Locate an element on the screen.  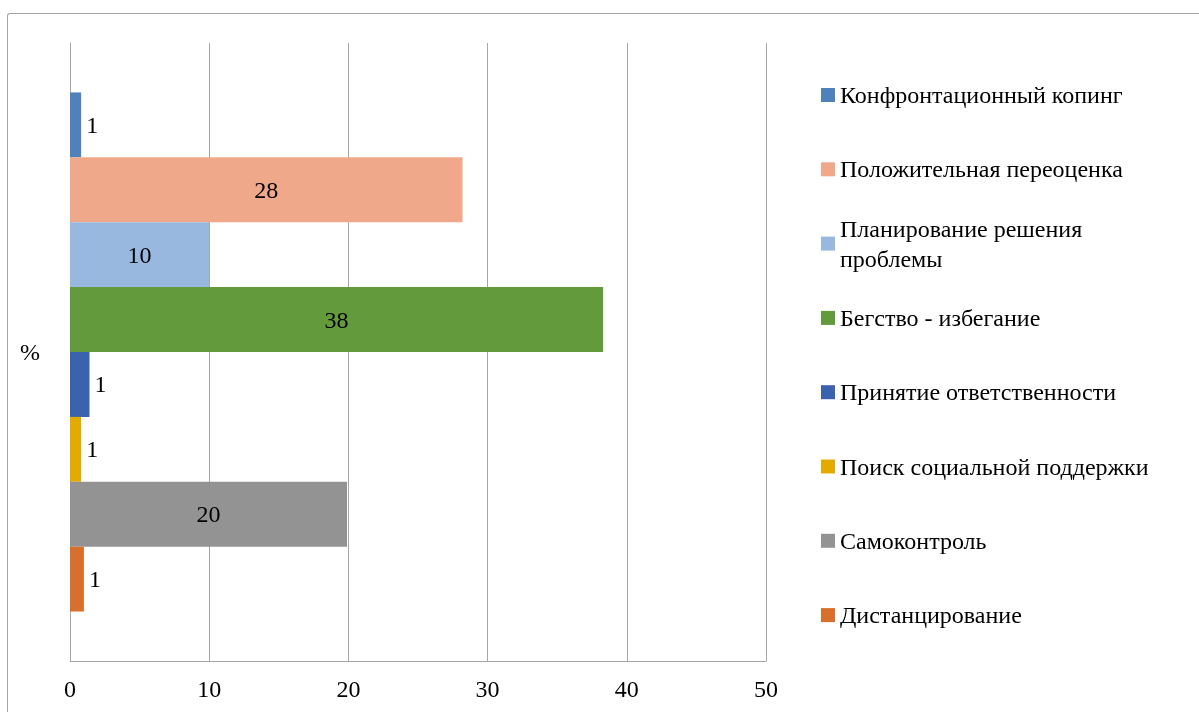
data-label: 20 is located at coordinates (208, 514).